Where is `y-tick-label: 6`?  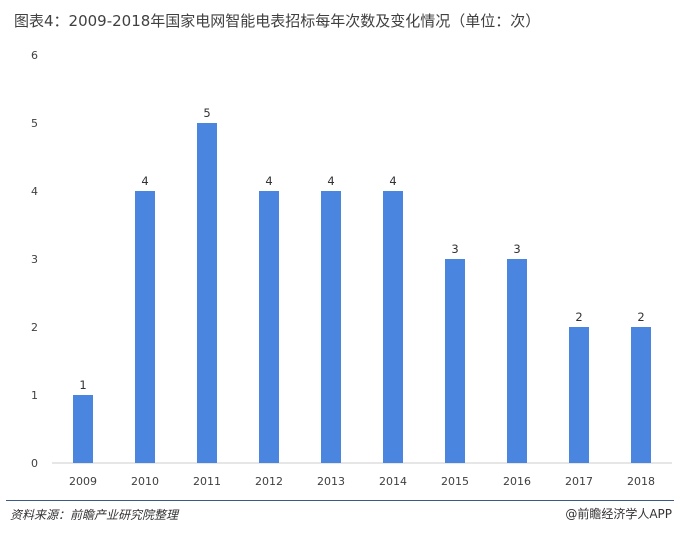 y-tick-label: 6 is located at coordinates (34, 55).